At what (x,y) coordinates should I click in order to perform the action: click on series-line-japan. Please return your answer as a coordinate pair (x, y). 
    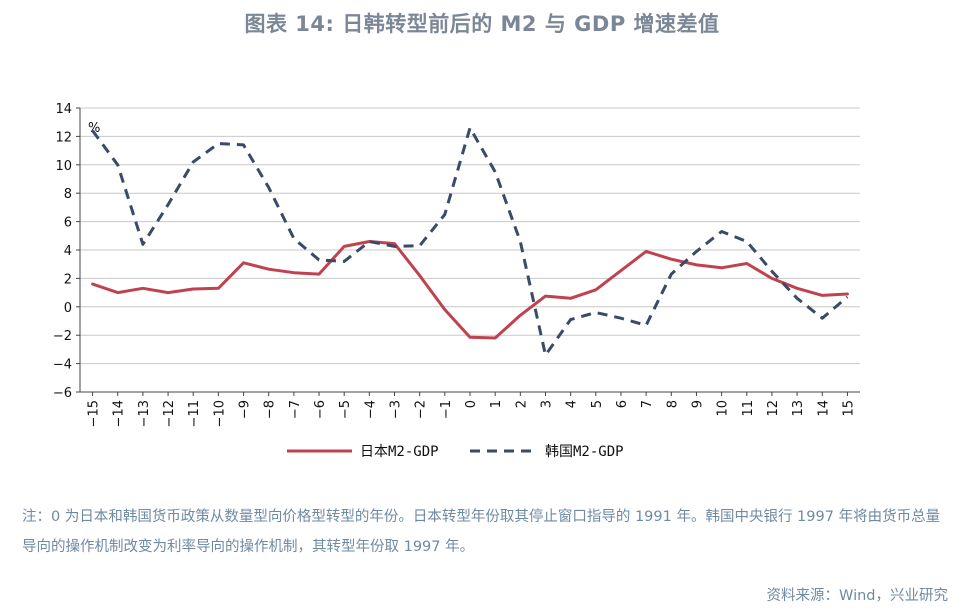
    Looking at the image, I should click on (470, 290).